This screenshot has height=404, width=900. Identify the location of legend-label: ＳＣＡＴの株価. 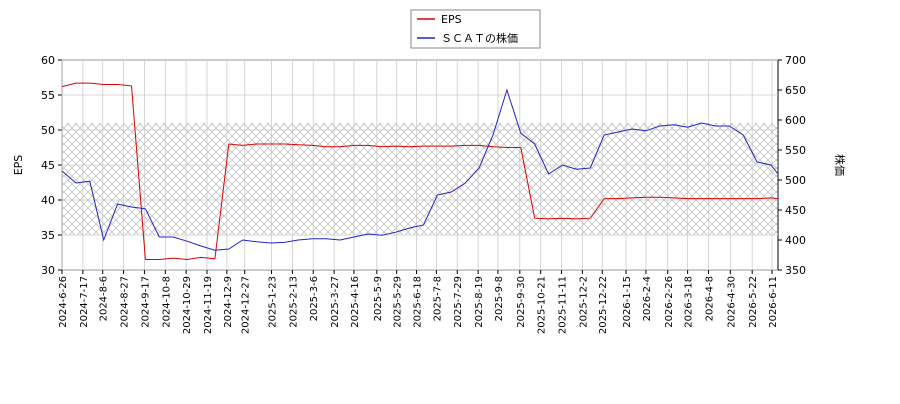
(479, 38).